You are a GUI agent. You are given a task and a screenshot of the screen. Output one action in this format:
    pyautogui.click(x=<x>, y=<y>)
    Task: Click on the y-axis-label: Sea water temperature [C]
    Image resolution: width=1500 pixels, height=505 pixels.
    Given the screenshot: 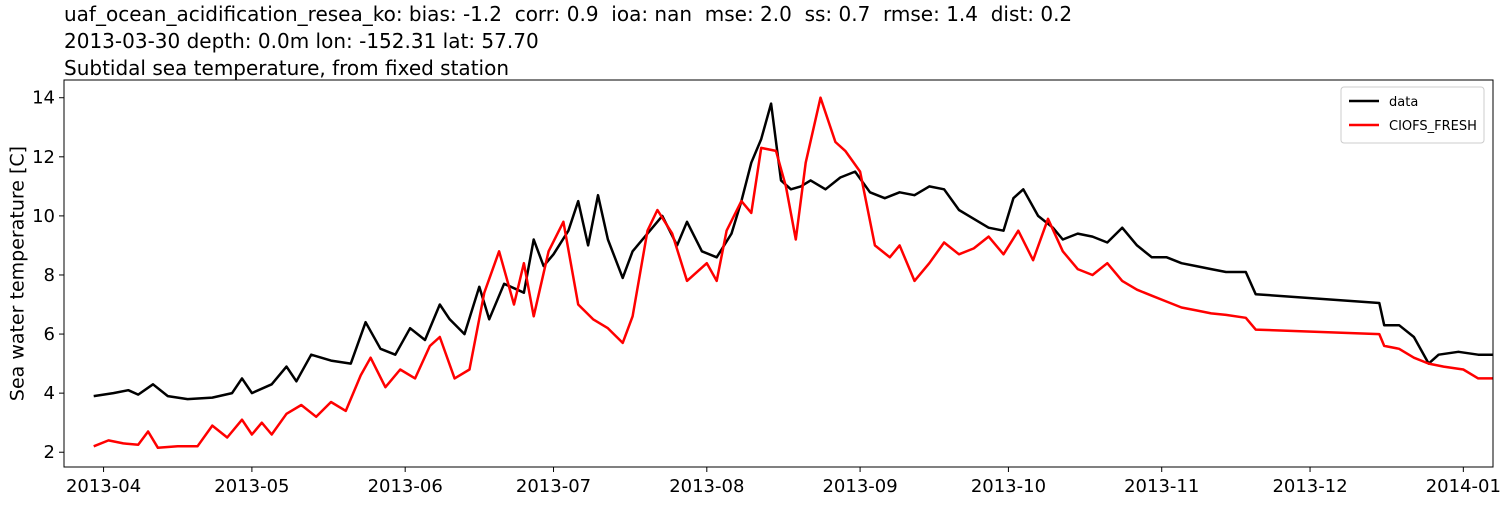 What is the action you would take?
    pyautogui.click(x=18, y=273)
    